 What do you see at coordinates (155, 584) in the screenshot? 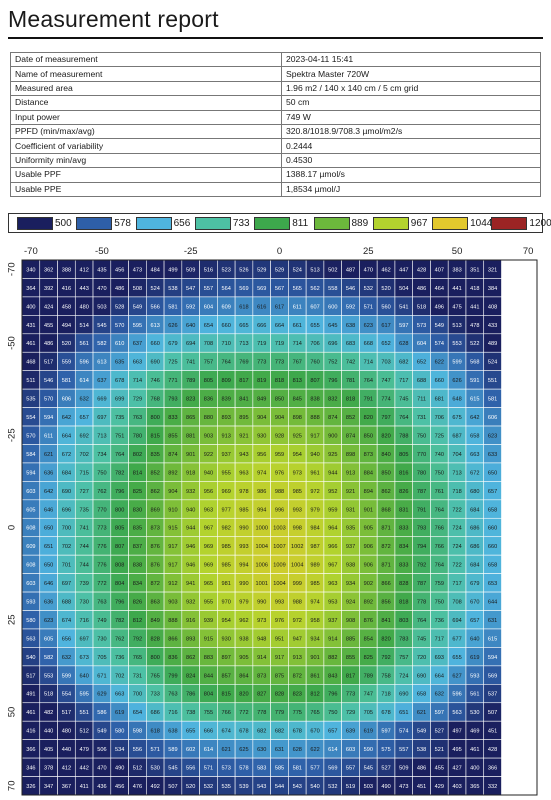
I see `cell-value: 872` at bounding box center [155, 584].